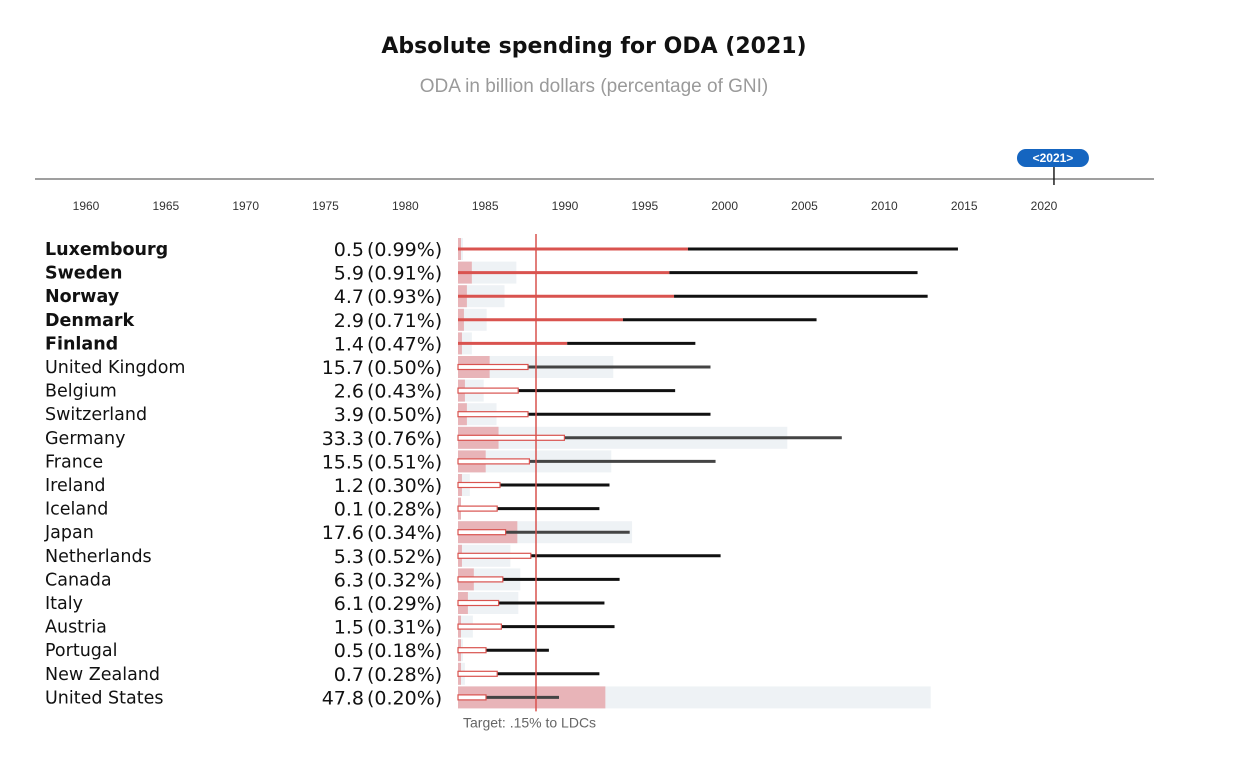 The image size is (1248, 768). What do you see at coordinates (82, 297) in the screenshot?
I see `country-label: Norway` at bounding box center [82, 297].